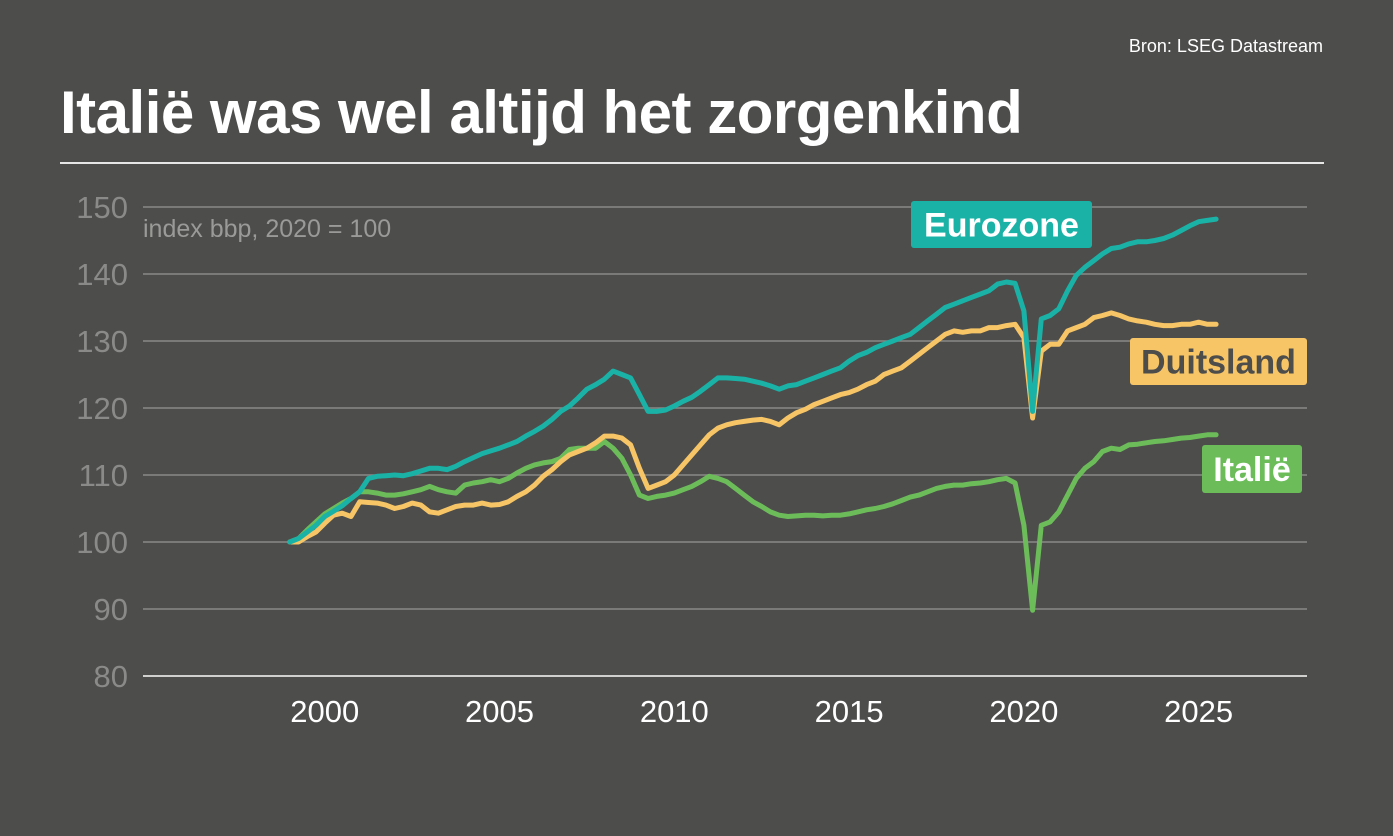 Image resolution: width=1393 pixels, height=836 pixels. I want to click on y-axis-ticks: 80 90 100 110 120 130 140 150, so click(102, 442).